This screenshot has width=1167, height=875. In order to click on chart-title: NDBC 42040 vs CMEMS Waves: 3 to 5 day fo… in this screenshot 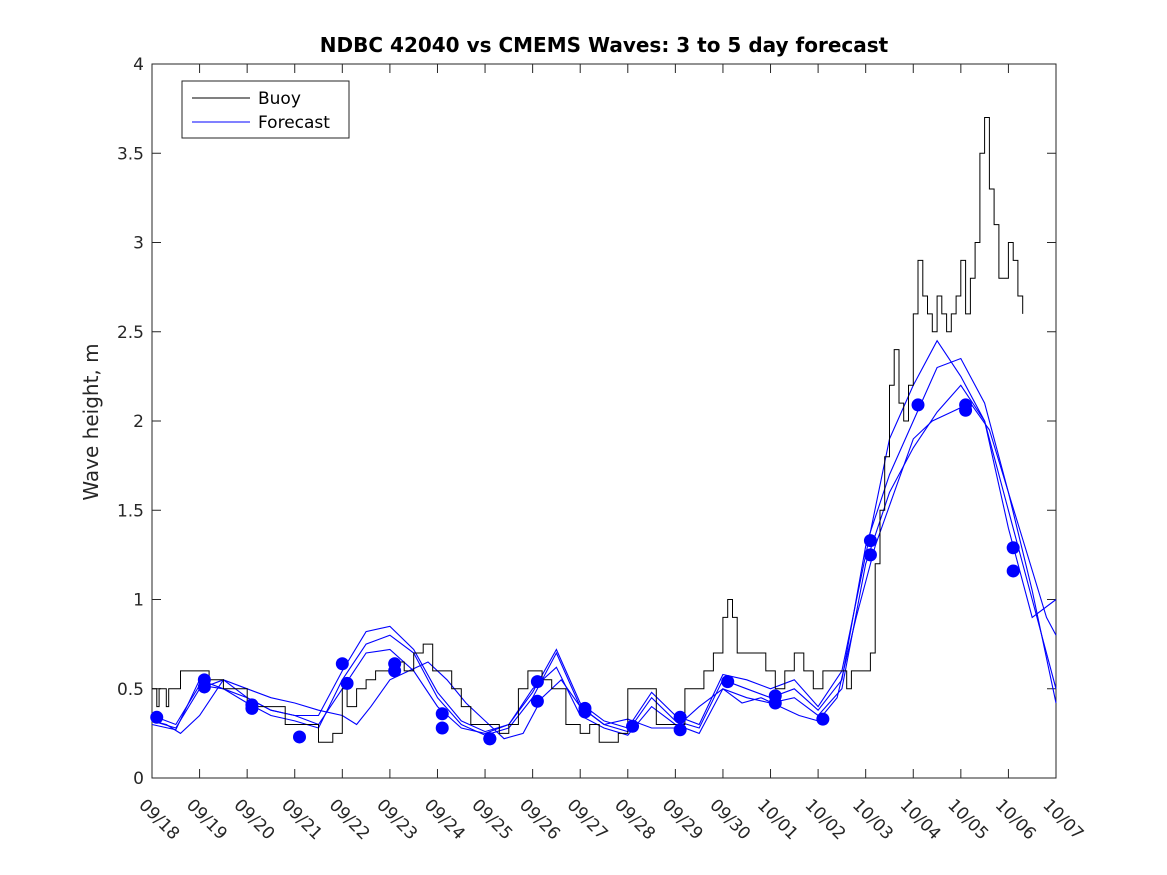, I will do `click(604, 45)`.